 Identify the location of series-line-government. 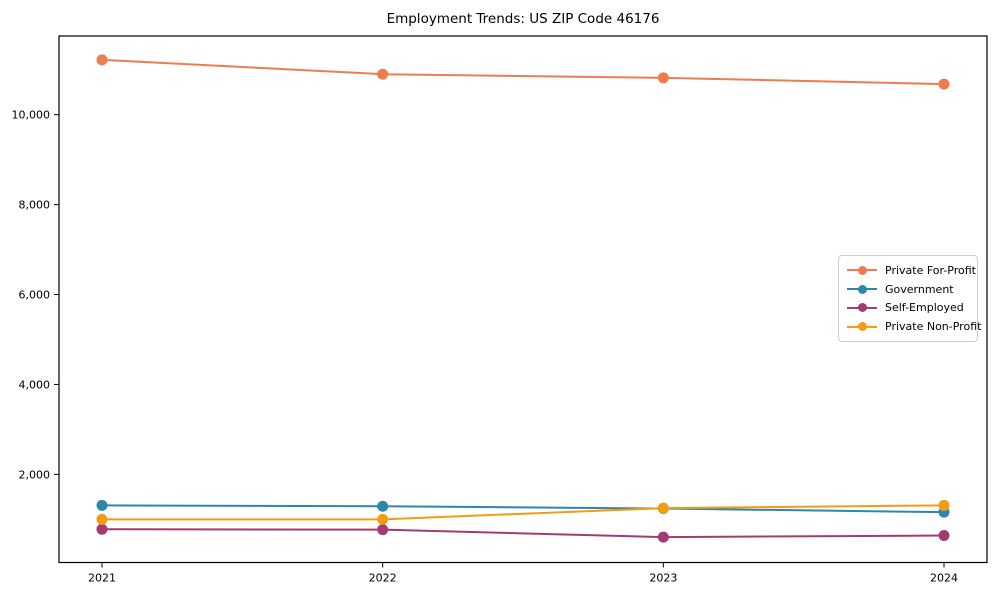
(523, 509).